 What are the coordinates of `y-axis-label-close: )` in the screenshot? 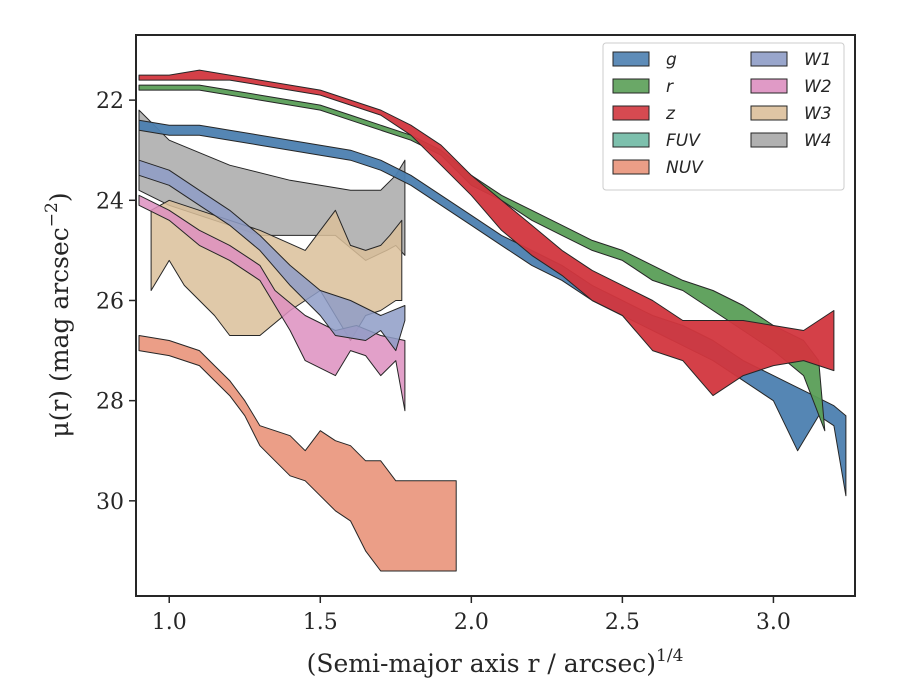 It's located at (59, 197).